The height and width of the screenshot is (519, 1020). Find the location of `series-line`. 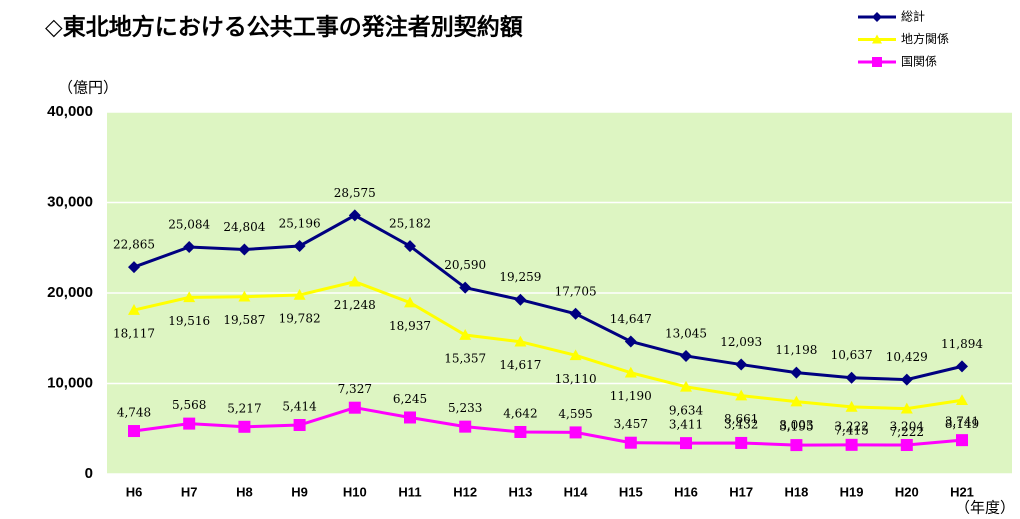

series-line is located at coordinates (548, 426).